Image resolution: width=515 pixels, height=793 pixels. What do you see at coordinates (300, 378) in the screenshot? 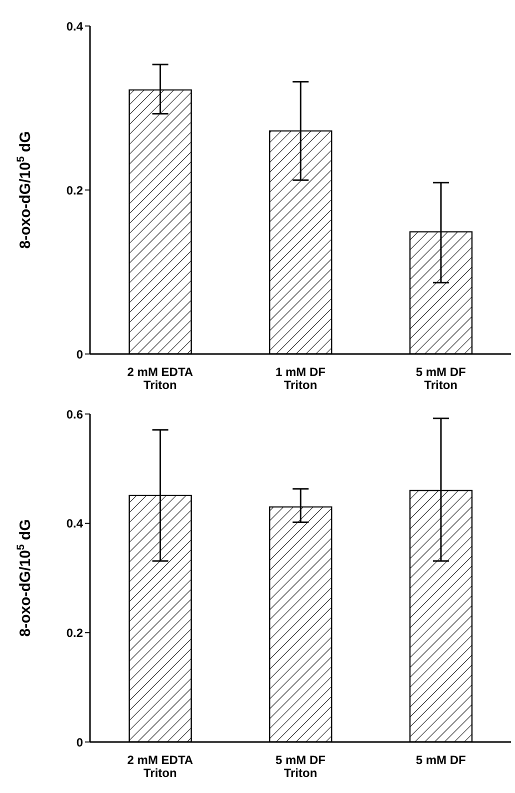
I see `x-tick-label: 1 mM DF Triton` at bounding box center [300, 378].